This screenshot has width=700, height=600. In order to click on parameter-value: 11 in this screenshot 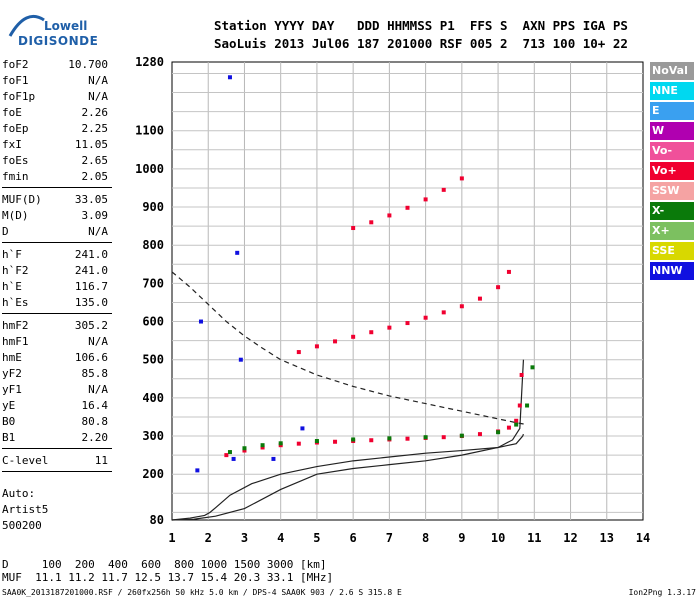, I will do `click(101, 460)`.